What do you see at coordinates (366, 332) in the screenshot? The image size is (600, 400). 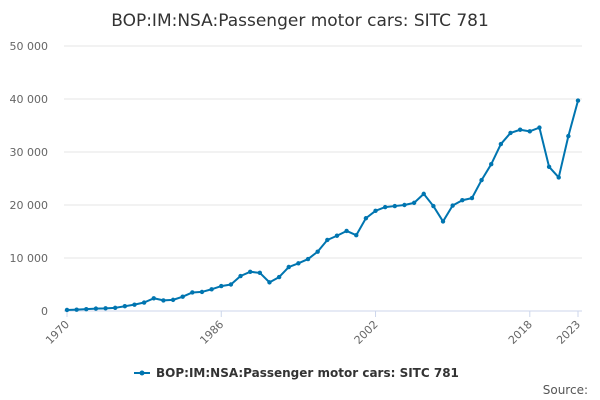 I see `x-tick-label: 2002` at bounding box center [366, 332].